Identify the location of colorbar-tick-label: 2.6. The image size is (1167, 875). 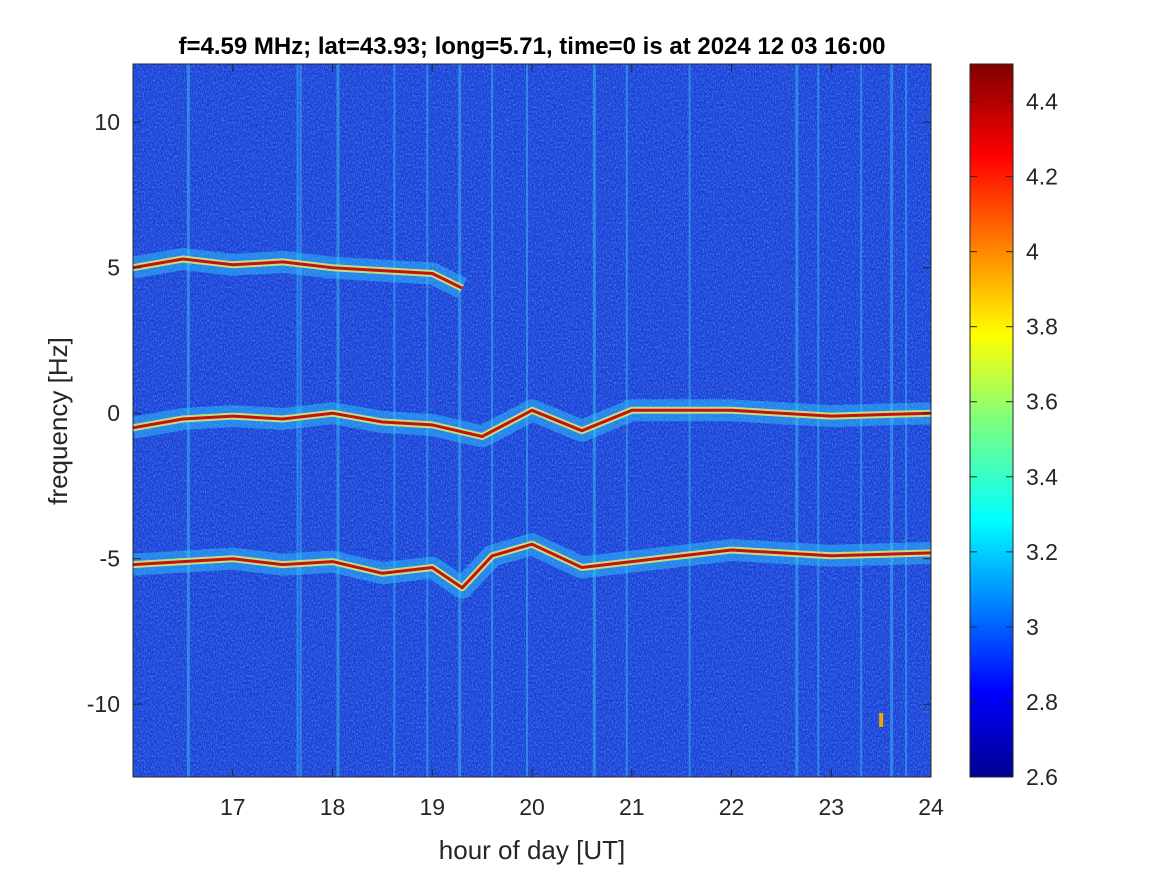
(1042, 777).